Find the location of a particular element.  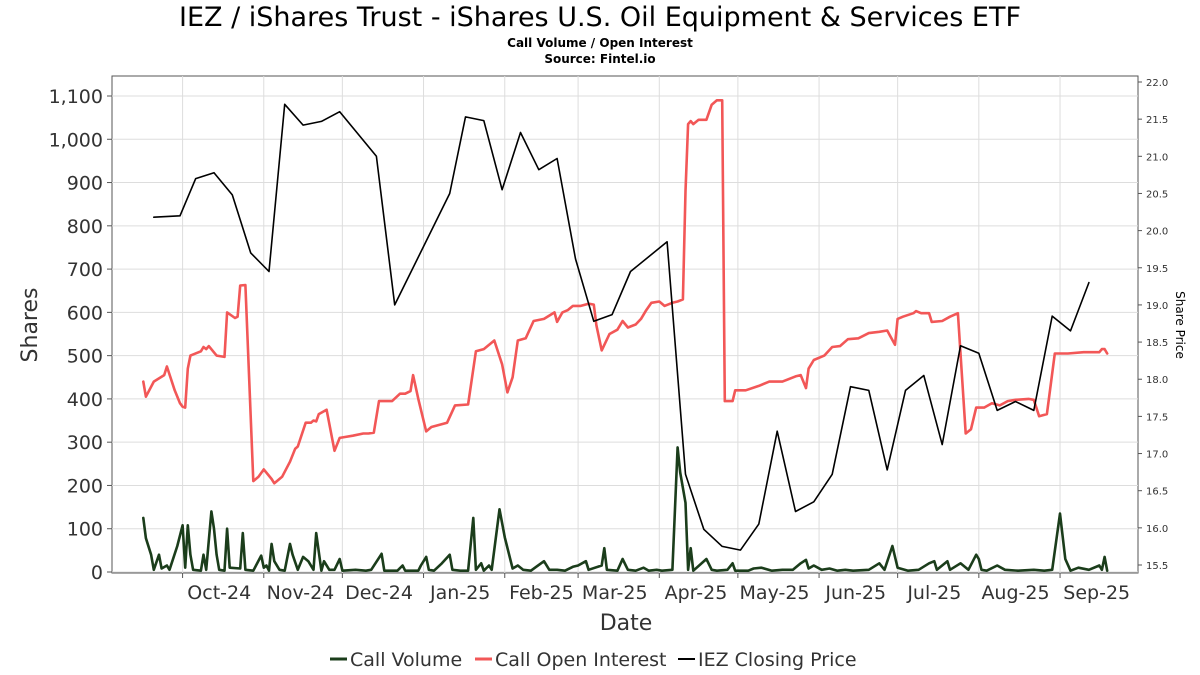

x-tick-label: Mar-25 is located at coordinates (615, 593).